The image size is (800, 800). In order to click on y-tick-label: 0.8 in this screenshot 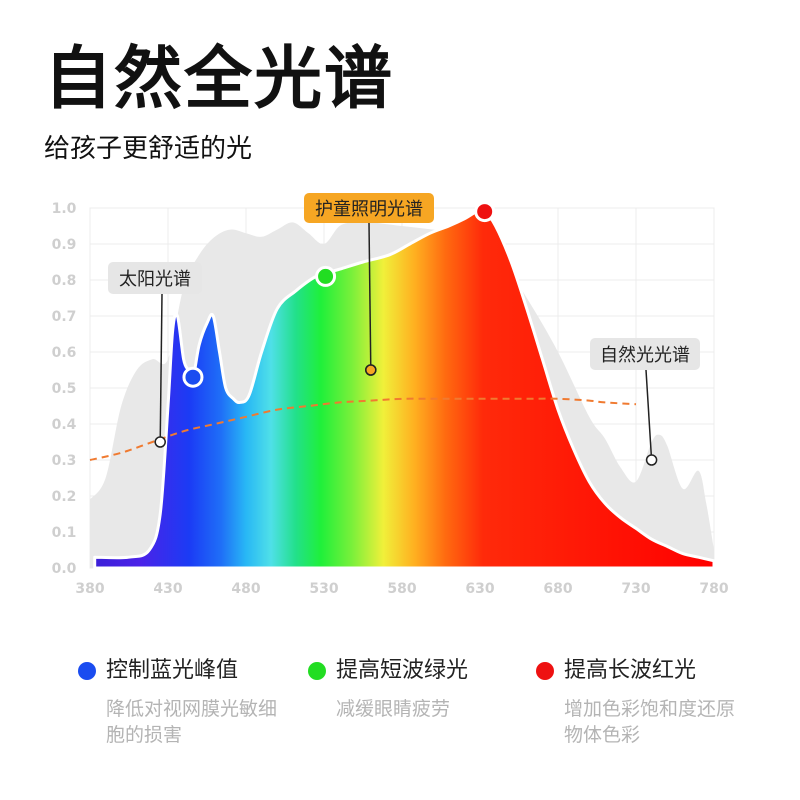, I will do `click(64, 281)`.